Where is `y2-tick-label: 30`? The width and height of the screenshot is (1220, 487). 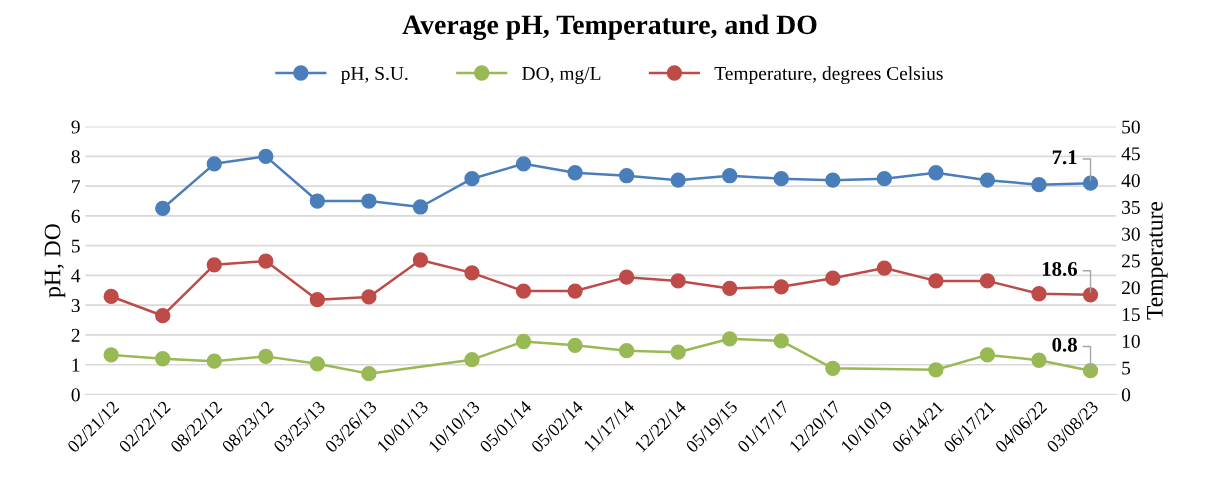
y2-tick-label: 30 is located at coordinates (1131, 234).